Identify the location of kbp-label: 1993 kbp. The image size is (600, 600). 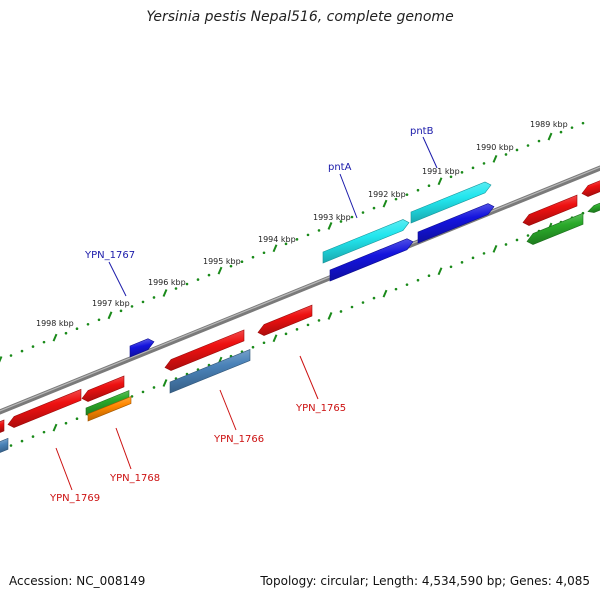
(332, 217).